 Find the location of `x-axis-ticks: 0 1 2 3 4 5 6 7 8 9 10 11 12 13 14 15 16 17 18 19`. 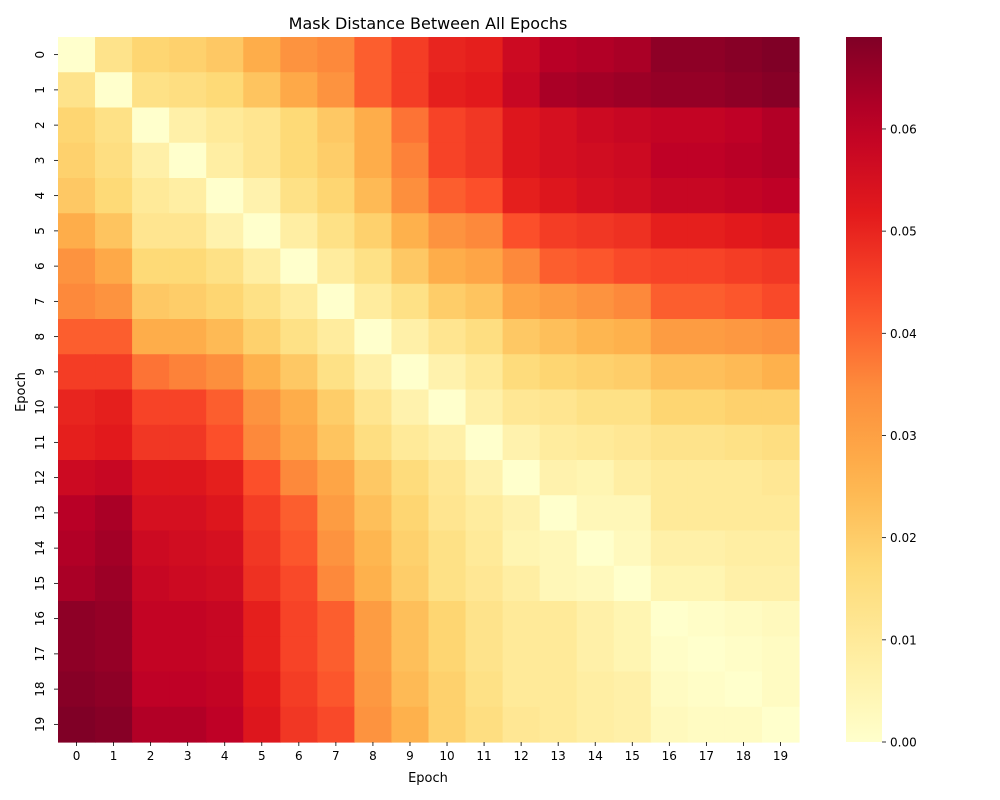

x-axis-ticks: 0 1 2 3 4 5 6 7 8 9 10 11 12 13 14 15 16 17 18 19 is located at coordinates (430, 752).